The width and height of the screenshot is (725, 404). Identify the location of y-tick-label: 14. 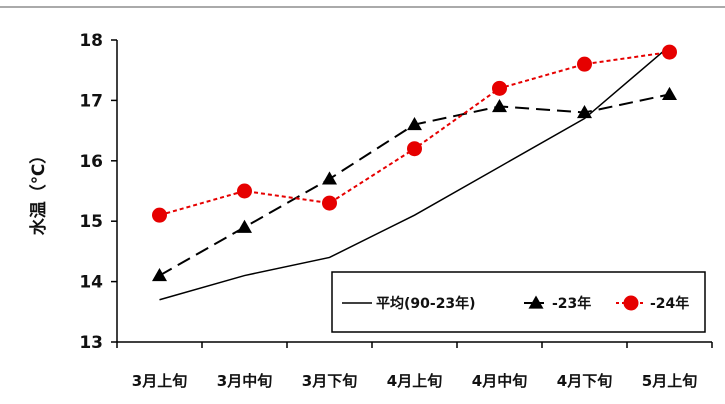
(91, 283).